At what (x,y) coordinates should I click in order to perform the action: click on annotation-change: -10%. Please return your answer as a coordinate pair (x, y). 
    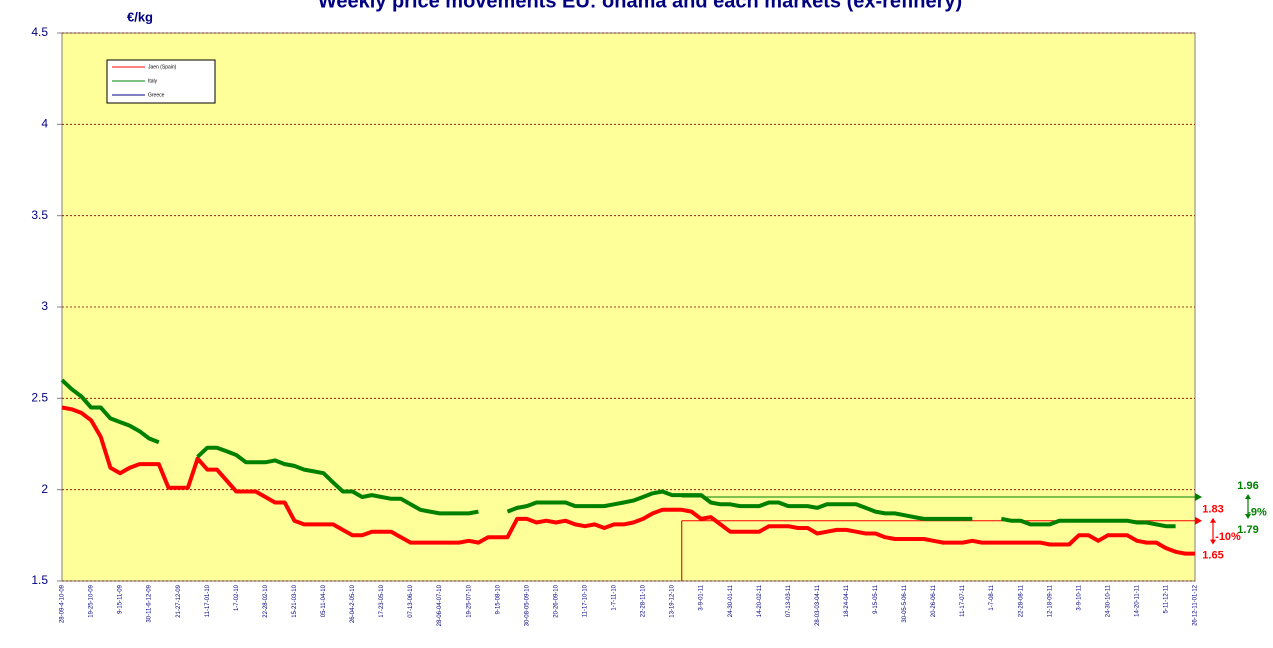
    Looking at the image, I should click on (1228, 537).